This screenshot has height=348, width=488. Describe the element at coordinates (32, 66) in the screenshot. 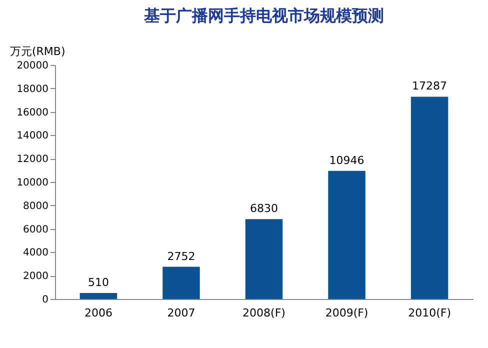

I see `y-tick-label: 20000` at that location.